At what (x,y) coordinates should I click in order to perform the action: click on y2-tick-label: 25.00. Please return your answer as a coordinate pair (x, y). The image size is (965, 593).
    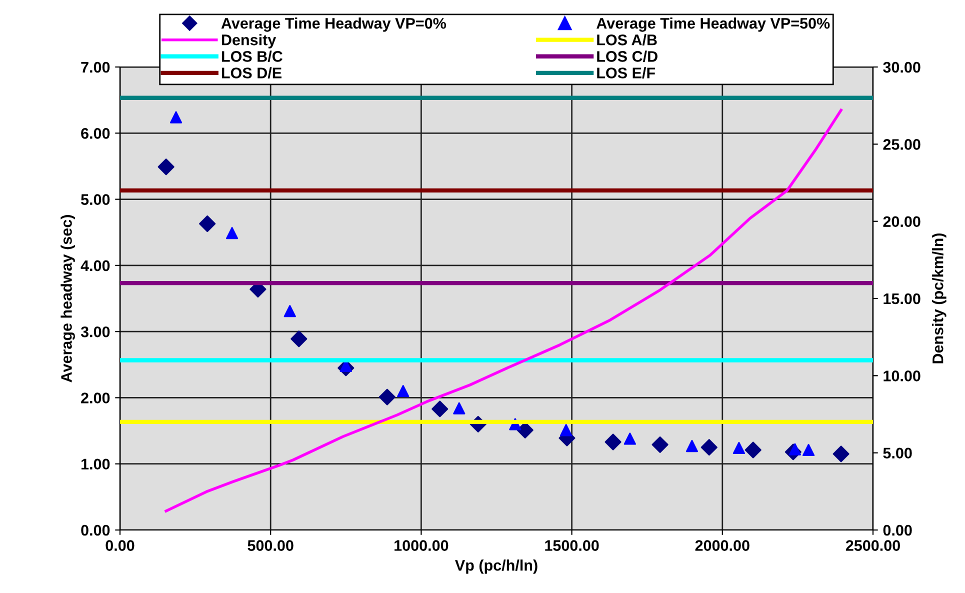
    Looking at the image, I should click on (901, 144).